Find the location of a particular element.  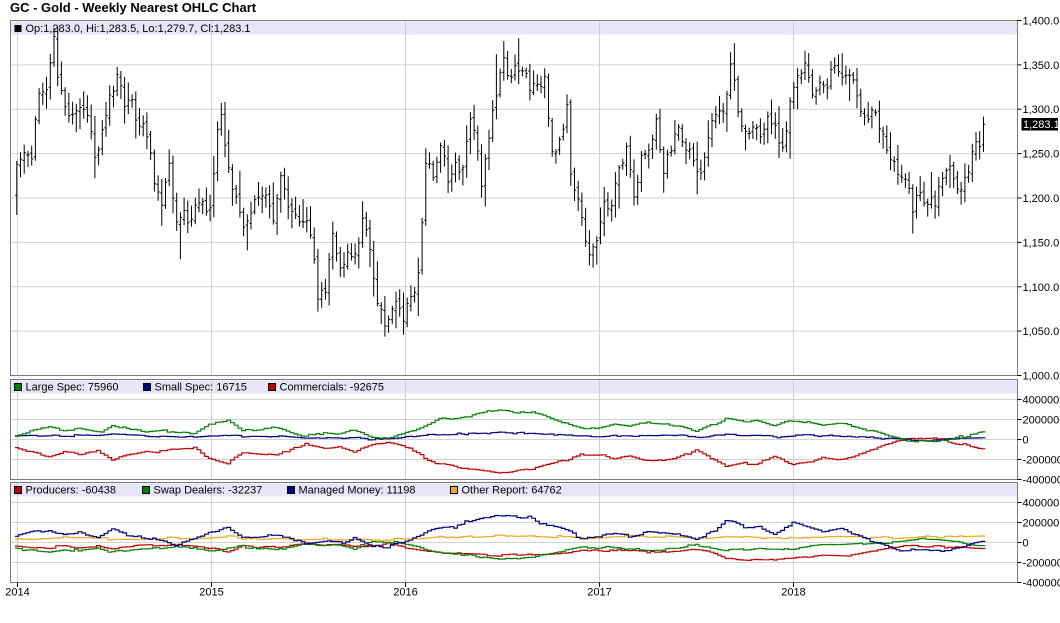

svg-text: 2016 is located at coordinates (405, 593).